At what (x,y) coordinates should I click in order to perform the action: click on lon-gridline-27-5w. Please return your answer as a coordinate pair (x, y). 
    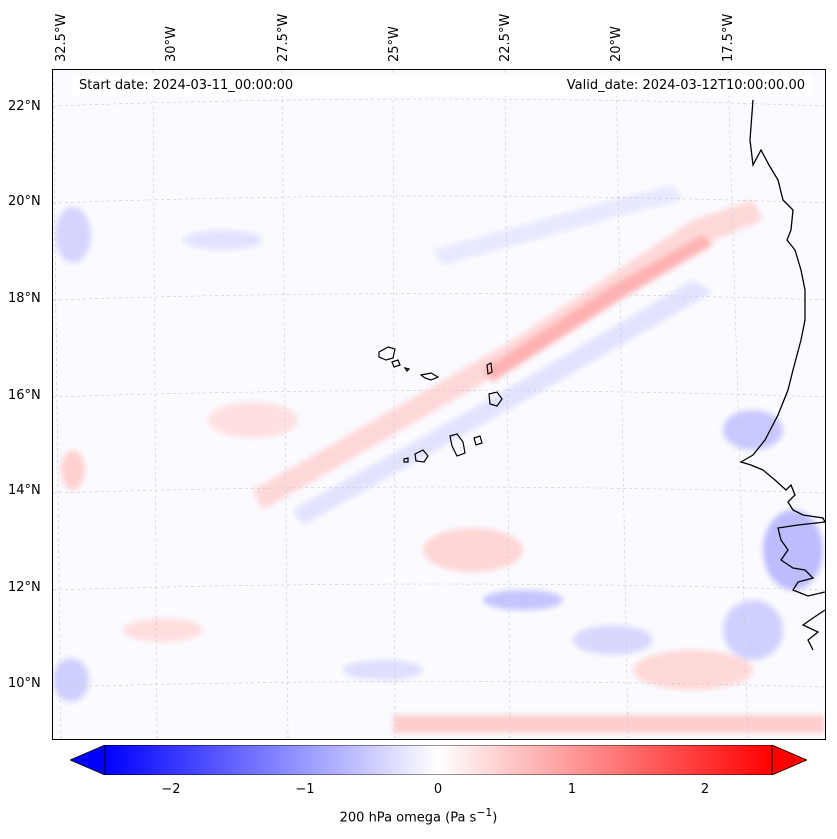
    Looking at the image, I should click on (285, 404).